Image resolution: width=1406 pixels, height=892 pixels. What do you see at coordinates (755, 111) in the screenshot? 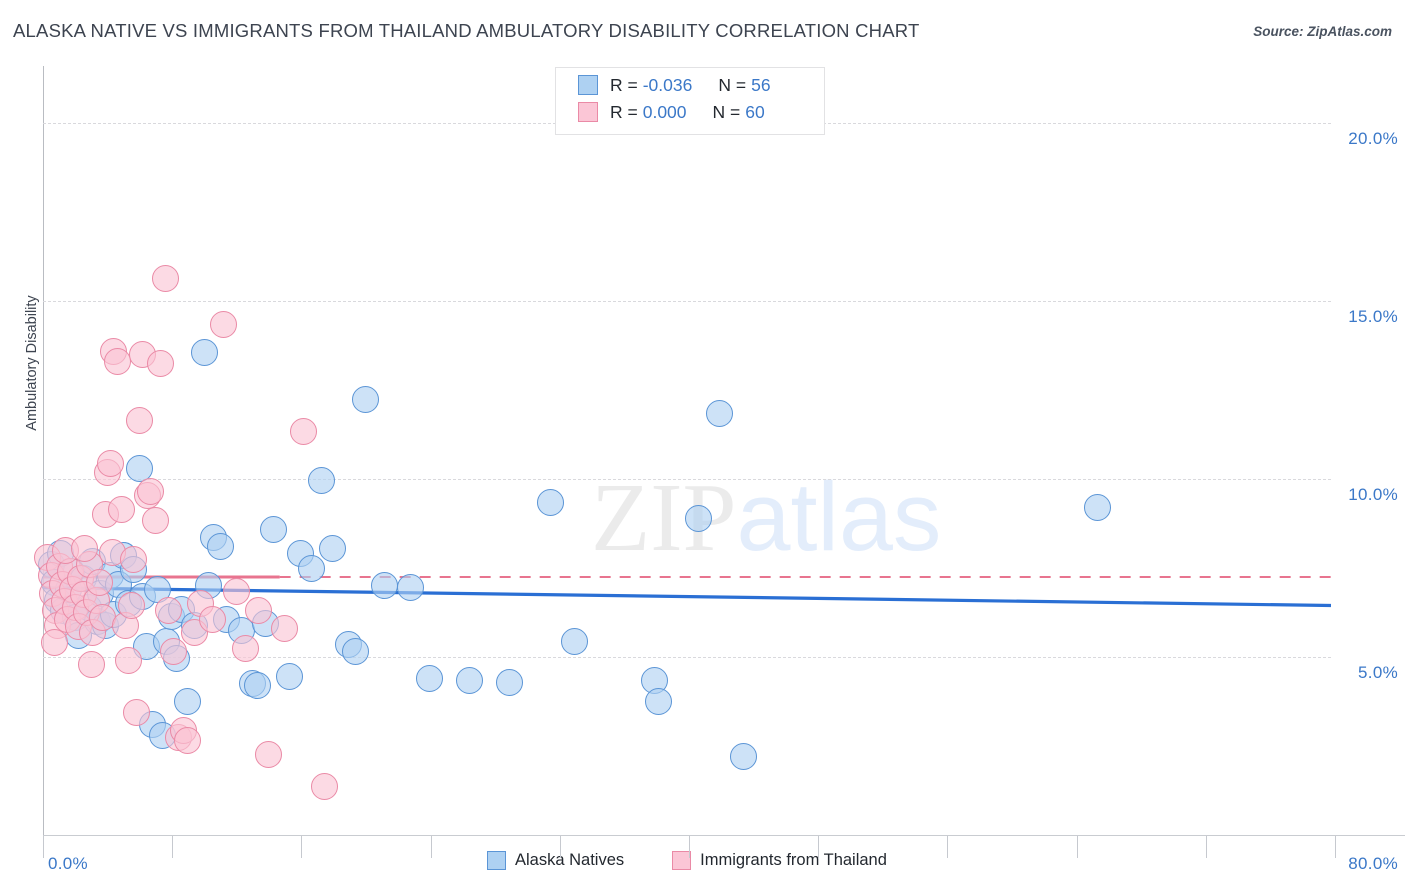
I see `legend-n-value: 60` at bounding box center [755, 111].